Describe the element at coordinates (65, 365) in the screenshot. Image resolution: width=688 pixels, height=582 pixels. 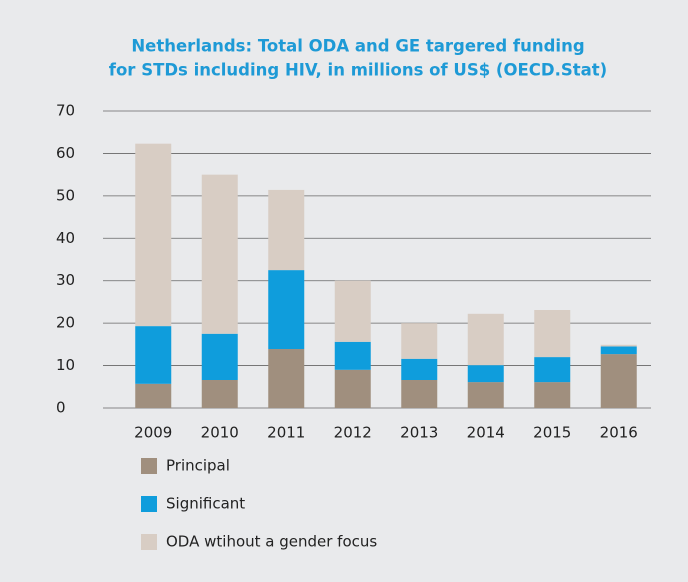
I see `y-tick-label: 10` at that location.